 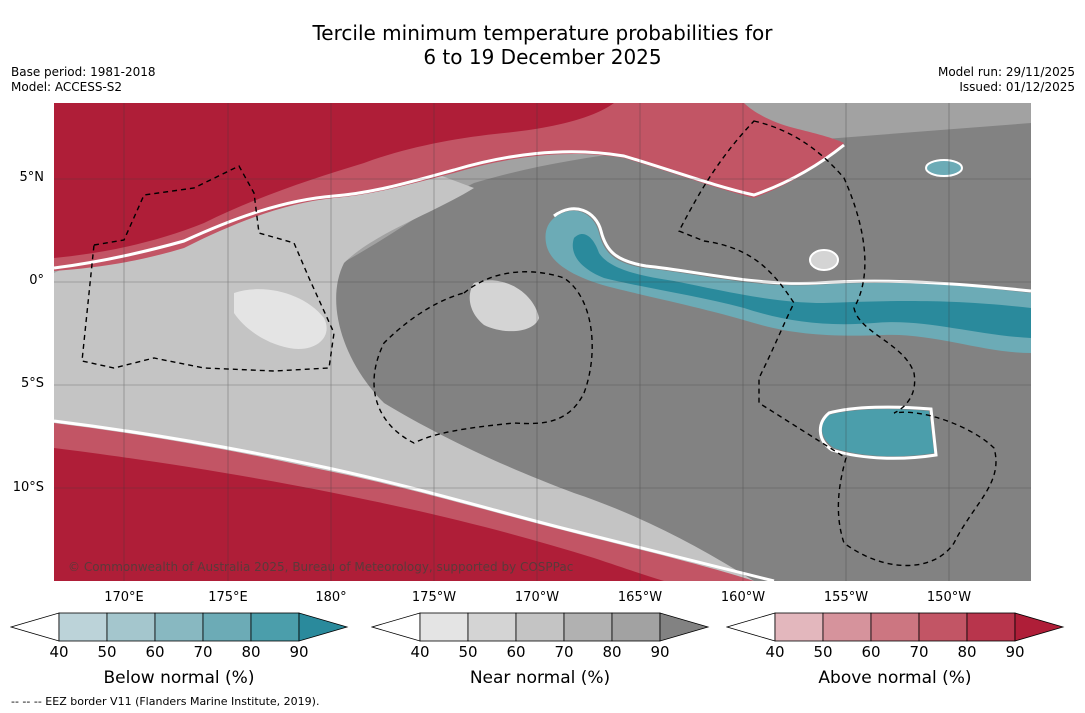 What do you see at coordinates (846, 597) in the screenshot?
I see `lon-label-155w: 155°W` at bounding box center [846, 597].